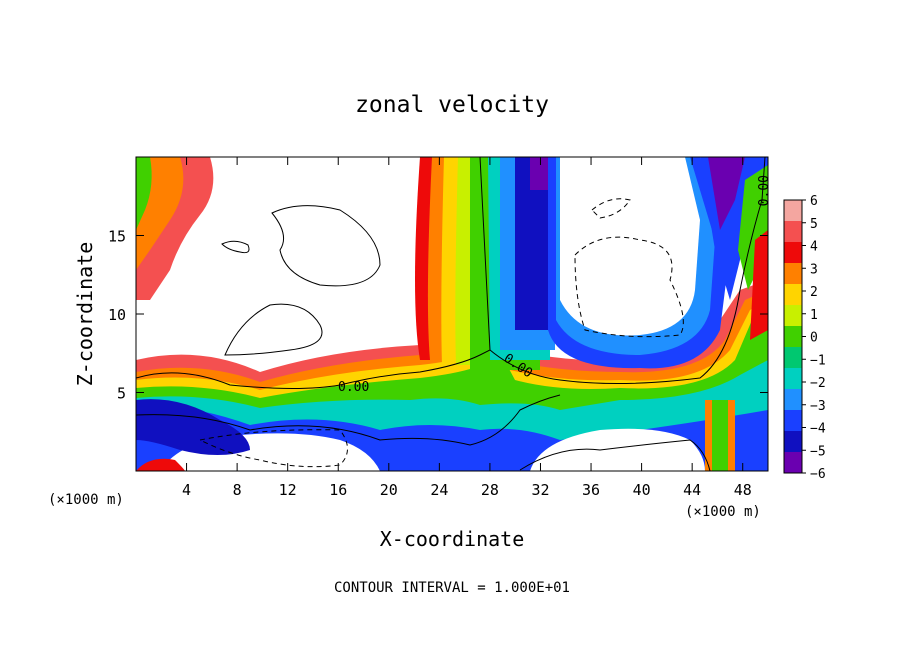 Image resolution: width=904 pixels, height=654 pixels. Describe the element at coordinates (814, 247) in the screenshot. I see `colorbar-label: 4` at that location.